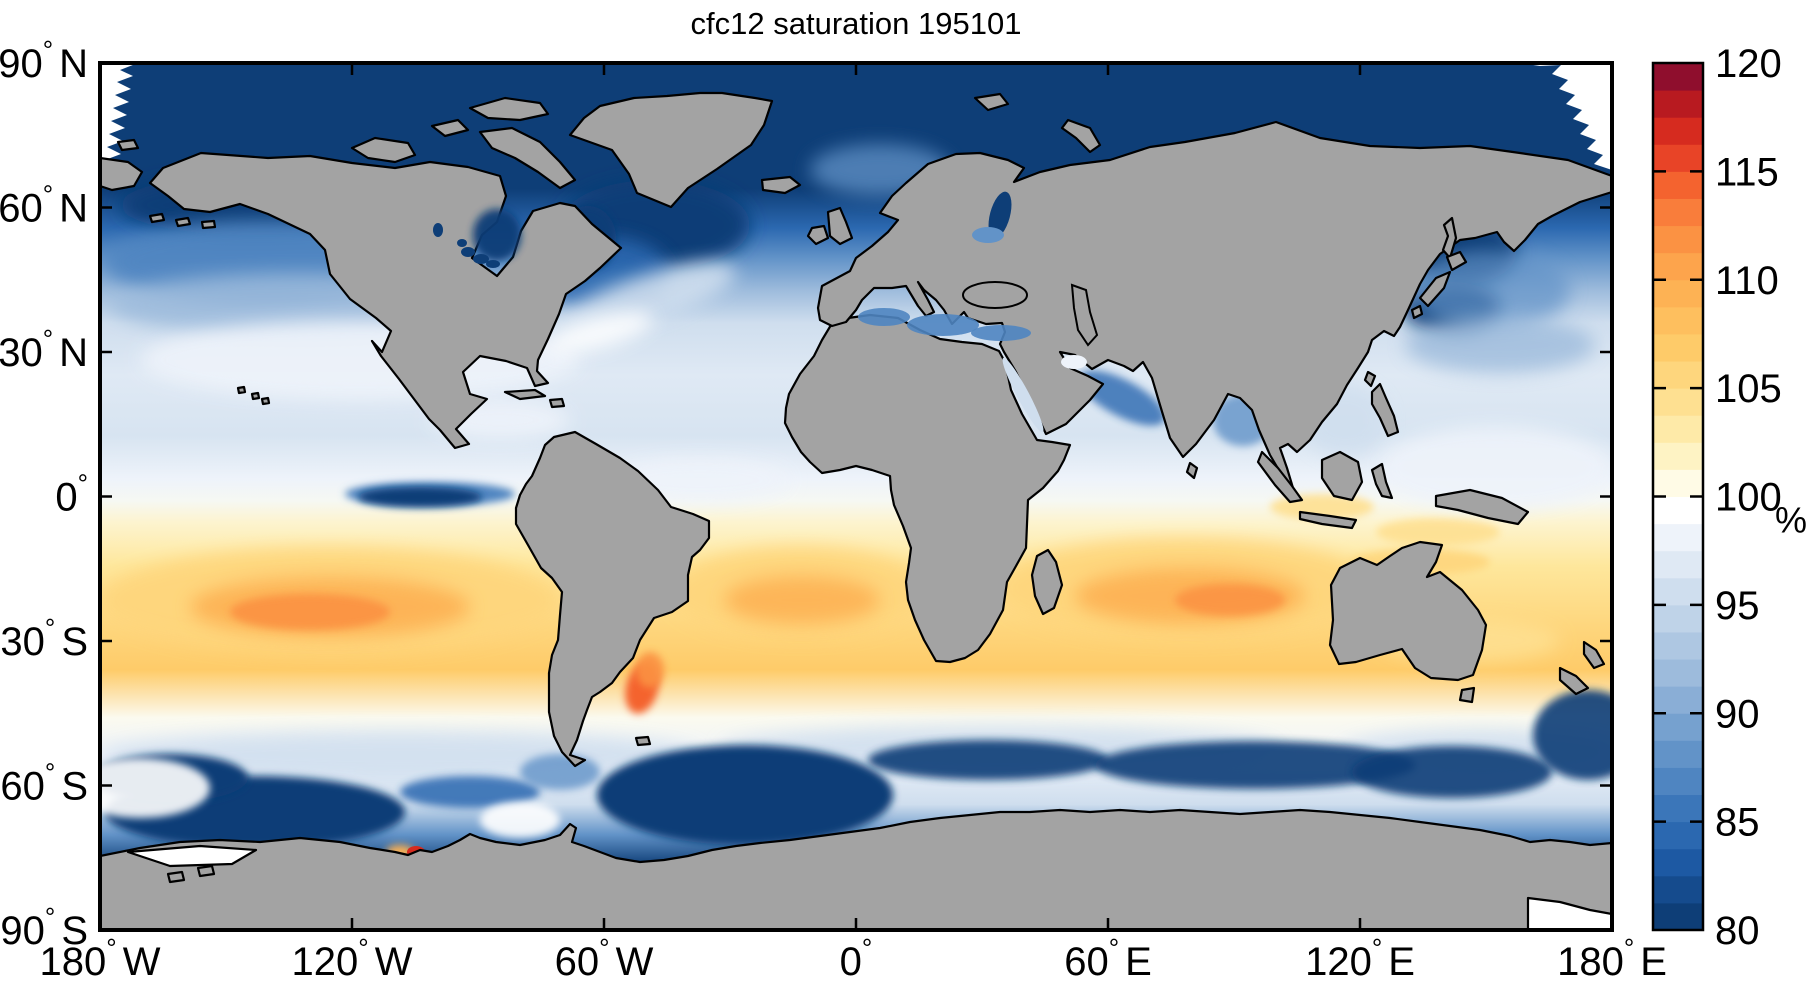  I want to click on colorbar-tick-label: 90, so click(1737, 714).